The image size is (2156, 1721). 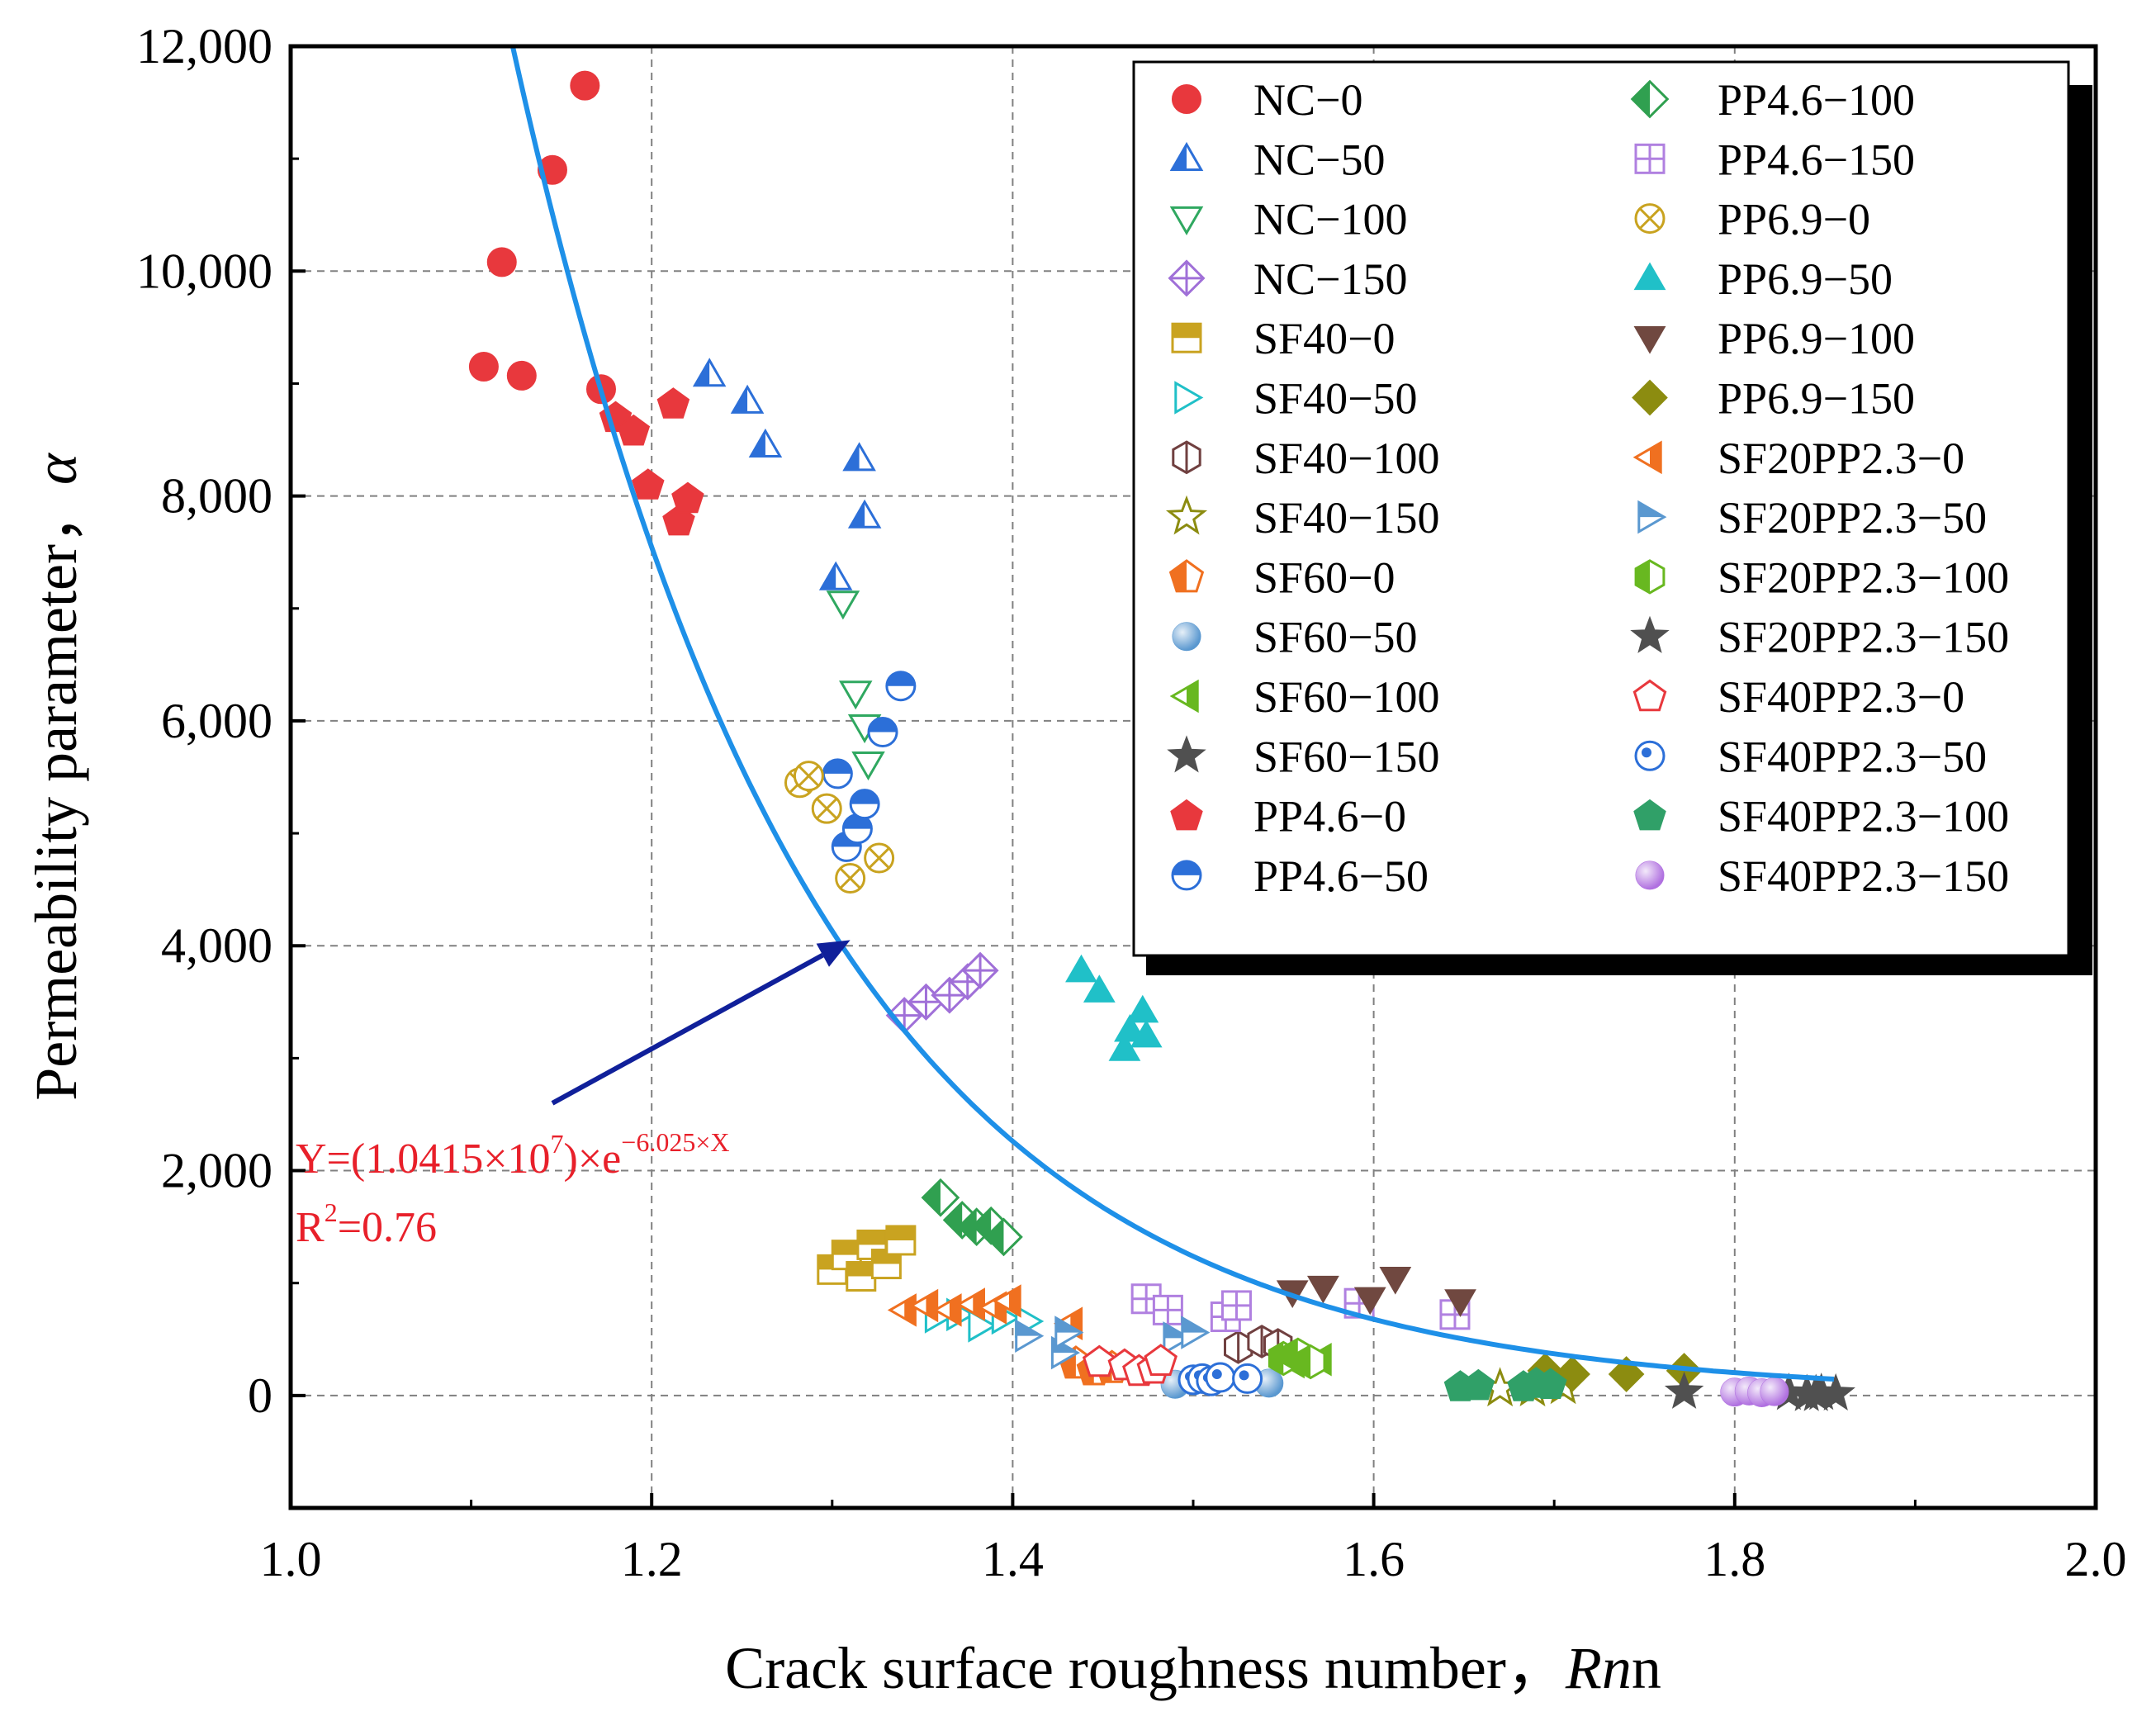 What do you see at coordinates (1288, 219) in the screenshot?
I see `legend-entry: NC−100` at bounding box center [1288, 219].